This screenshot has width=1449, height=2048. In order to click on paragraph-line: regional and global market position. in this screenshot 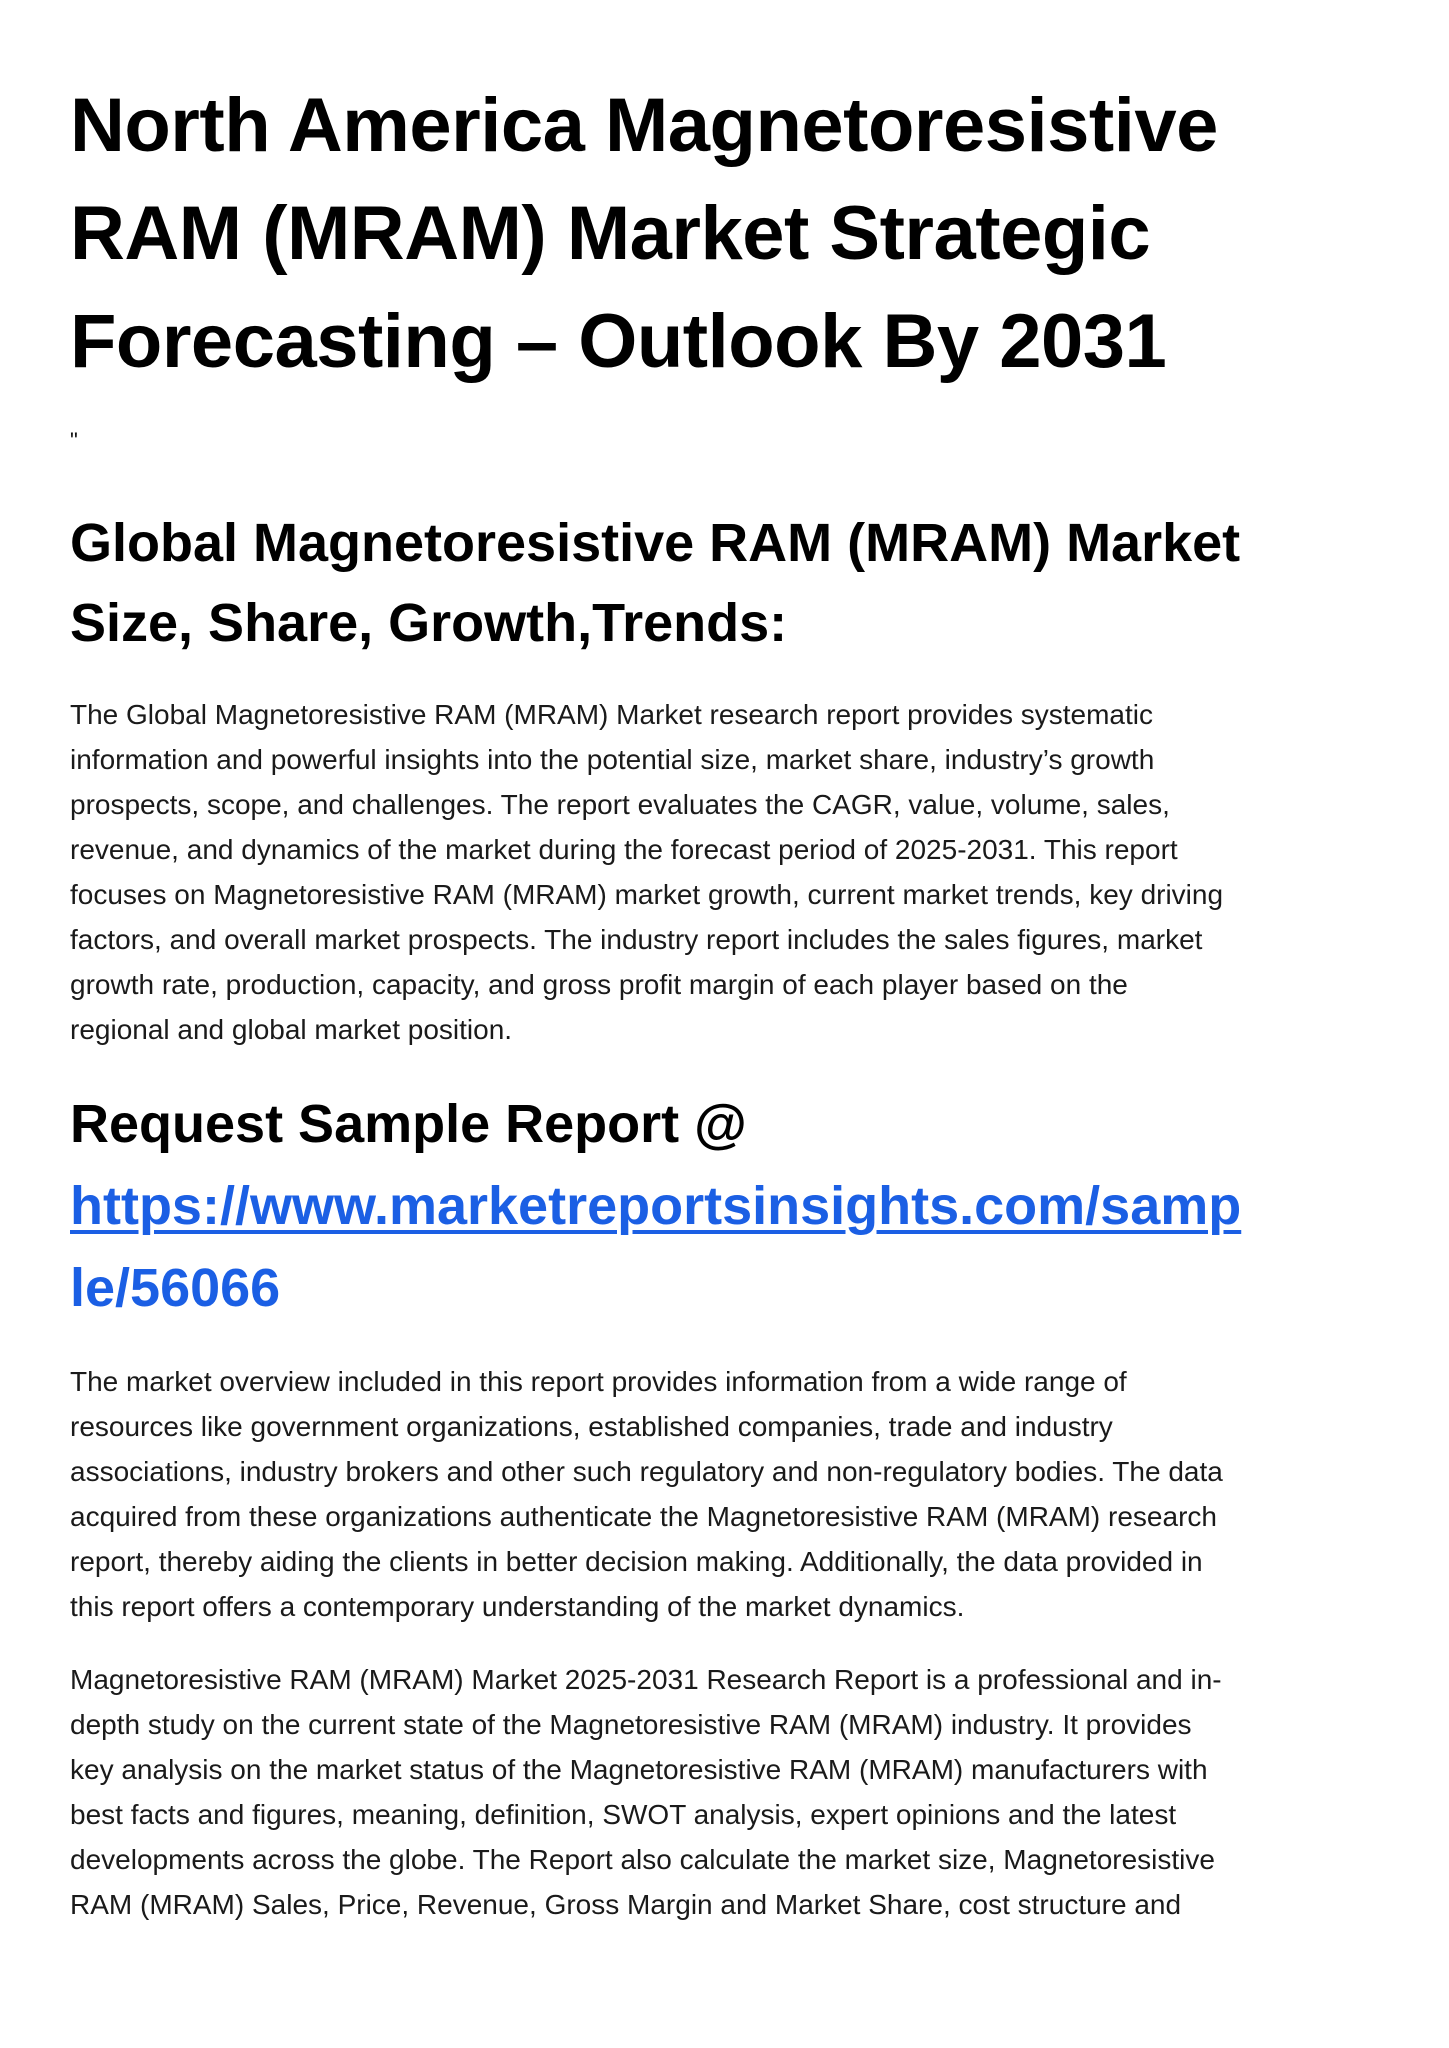, I will do `click(291, 1029)`.